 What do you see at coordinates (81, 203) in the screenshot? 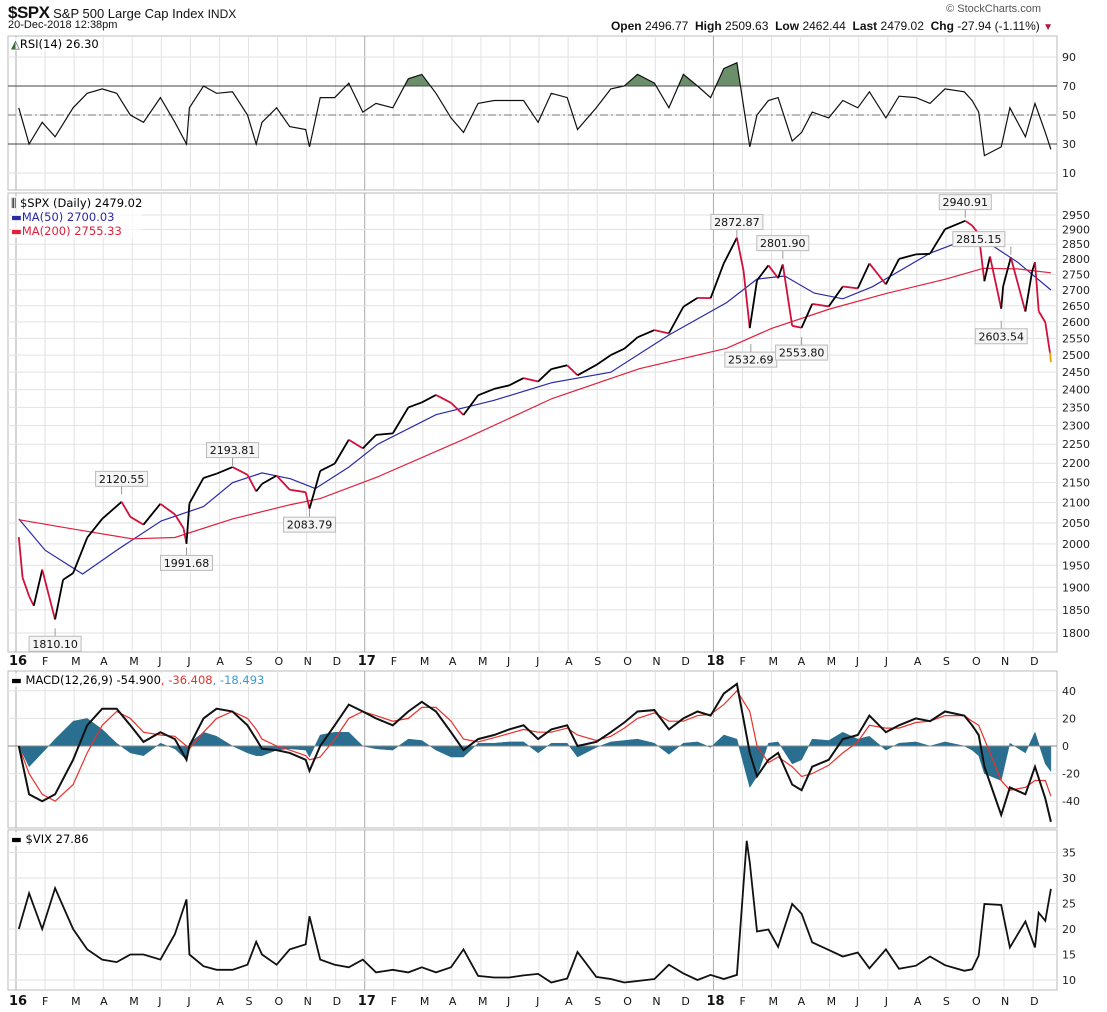
I see `price-legend-text: $SPX (Daily) 2479.02` at bounding box center [81, 203].